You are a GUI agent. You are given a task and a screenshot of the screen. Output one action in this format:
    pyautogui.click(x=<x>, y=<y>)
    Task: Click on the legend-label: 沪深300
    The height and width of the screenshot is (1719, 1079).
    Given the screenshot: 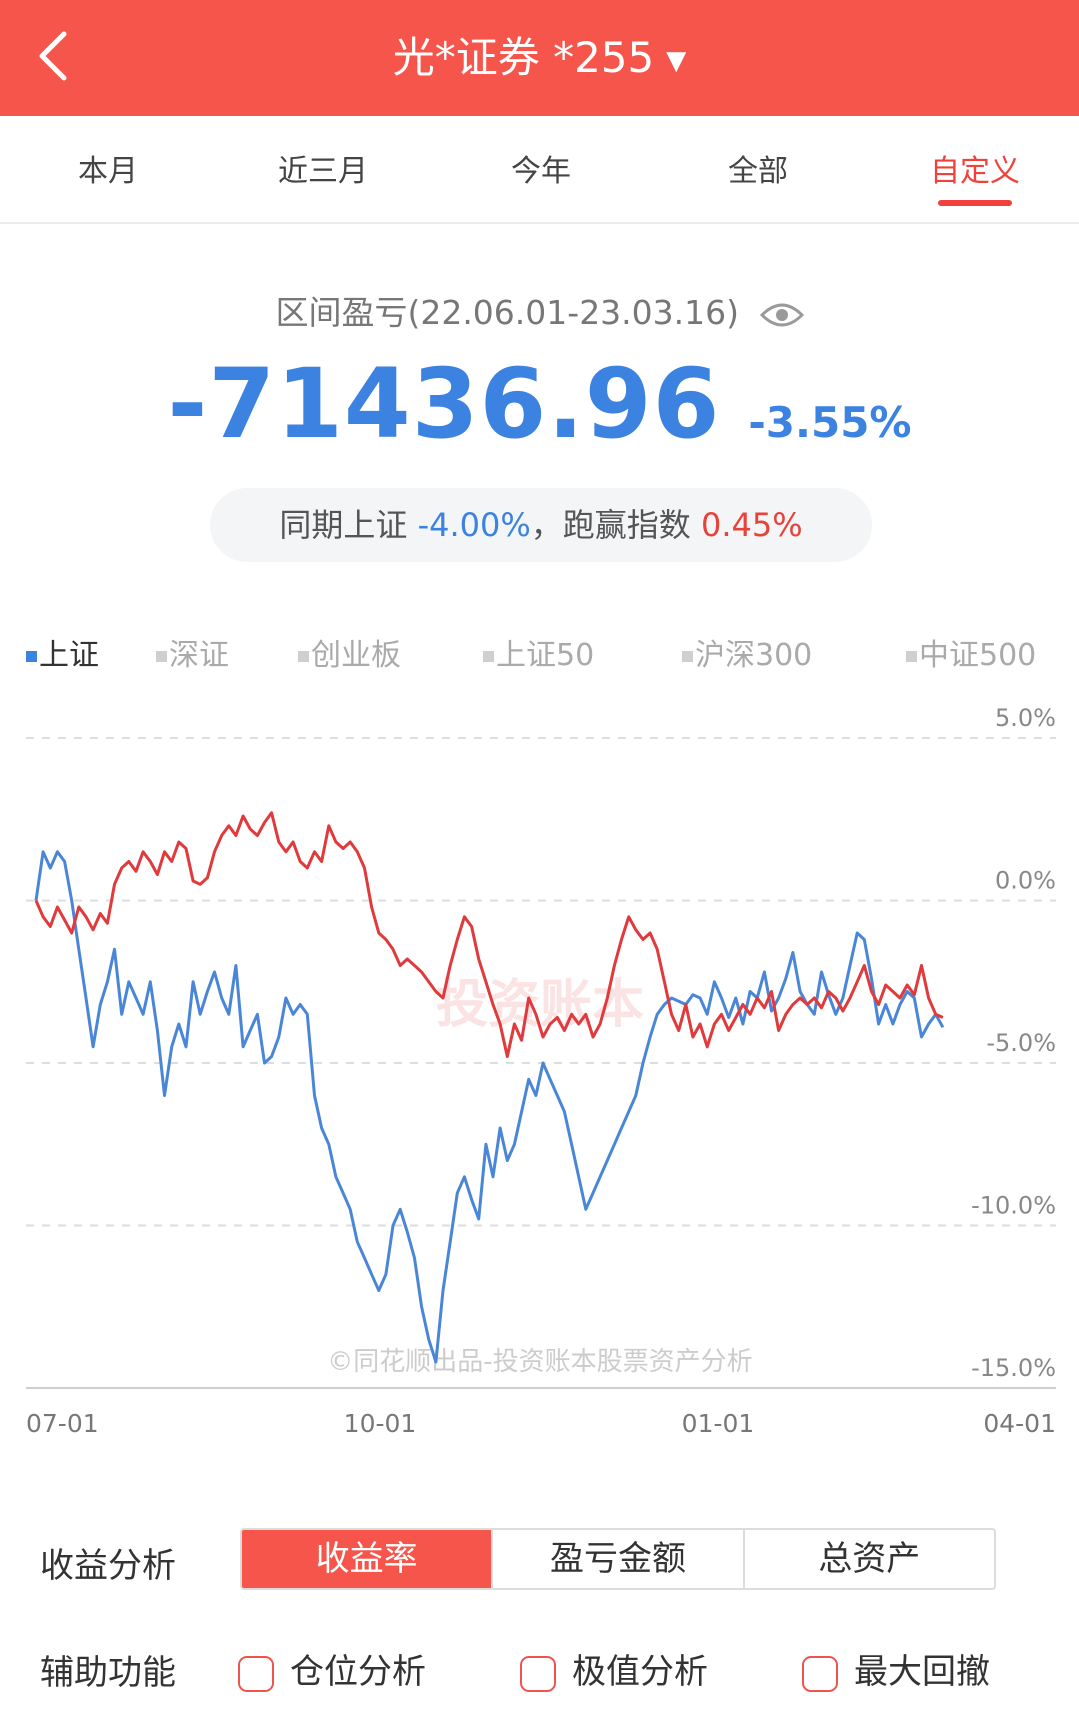 What is the action you would take?
    pyautogui.click(x=754, y=655)
    